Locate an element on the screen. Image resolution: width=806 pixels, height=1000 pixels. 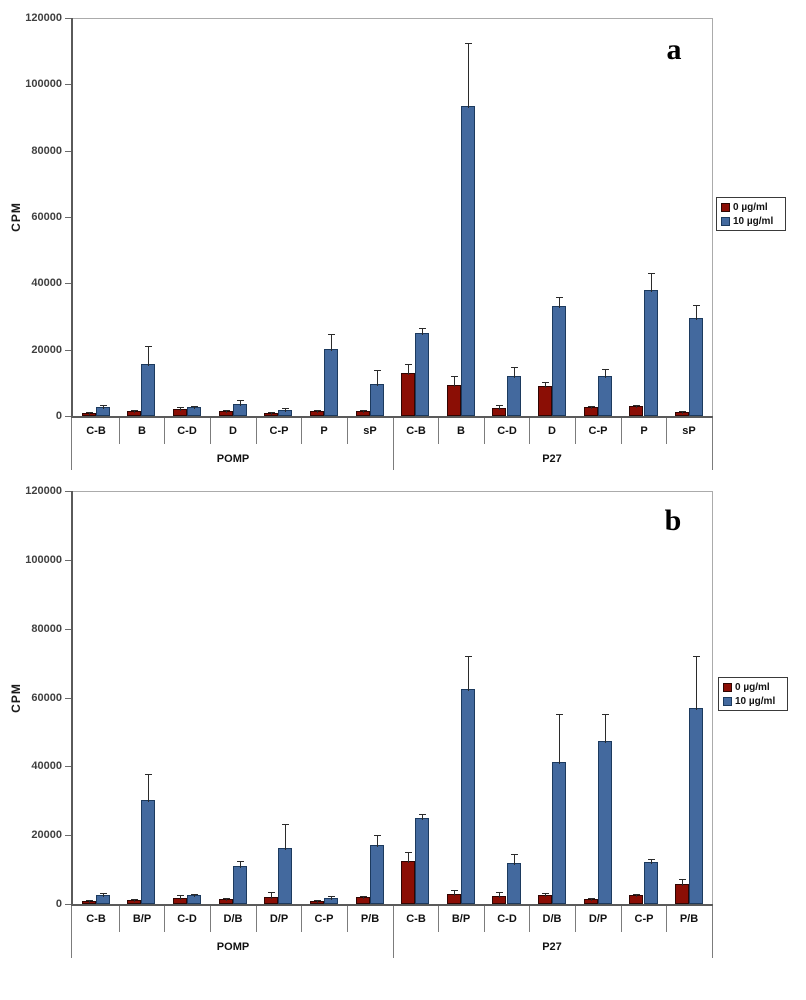
y-tick-label: 40000 is located at coordinates (46, 766).